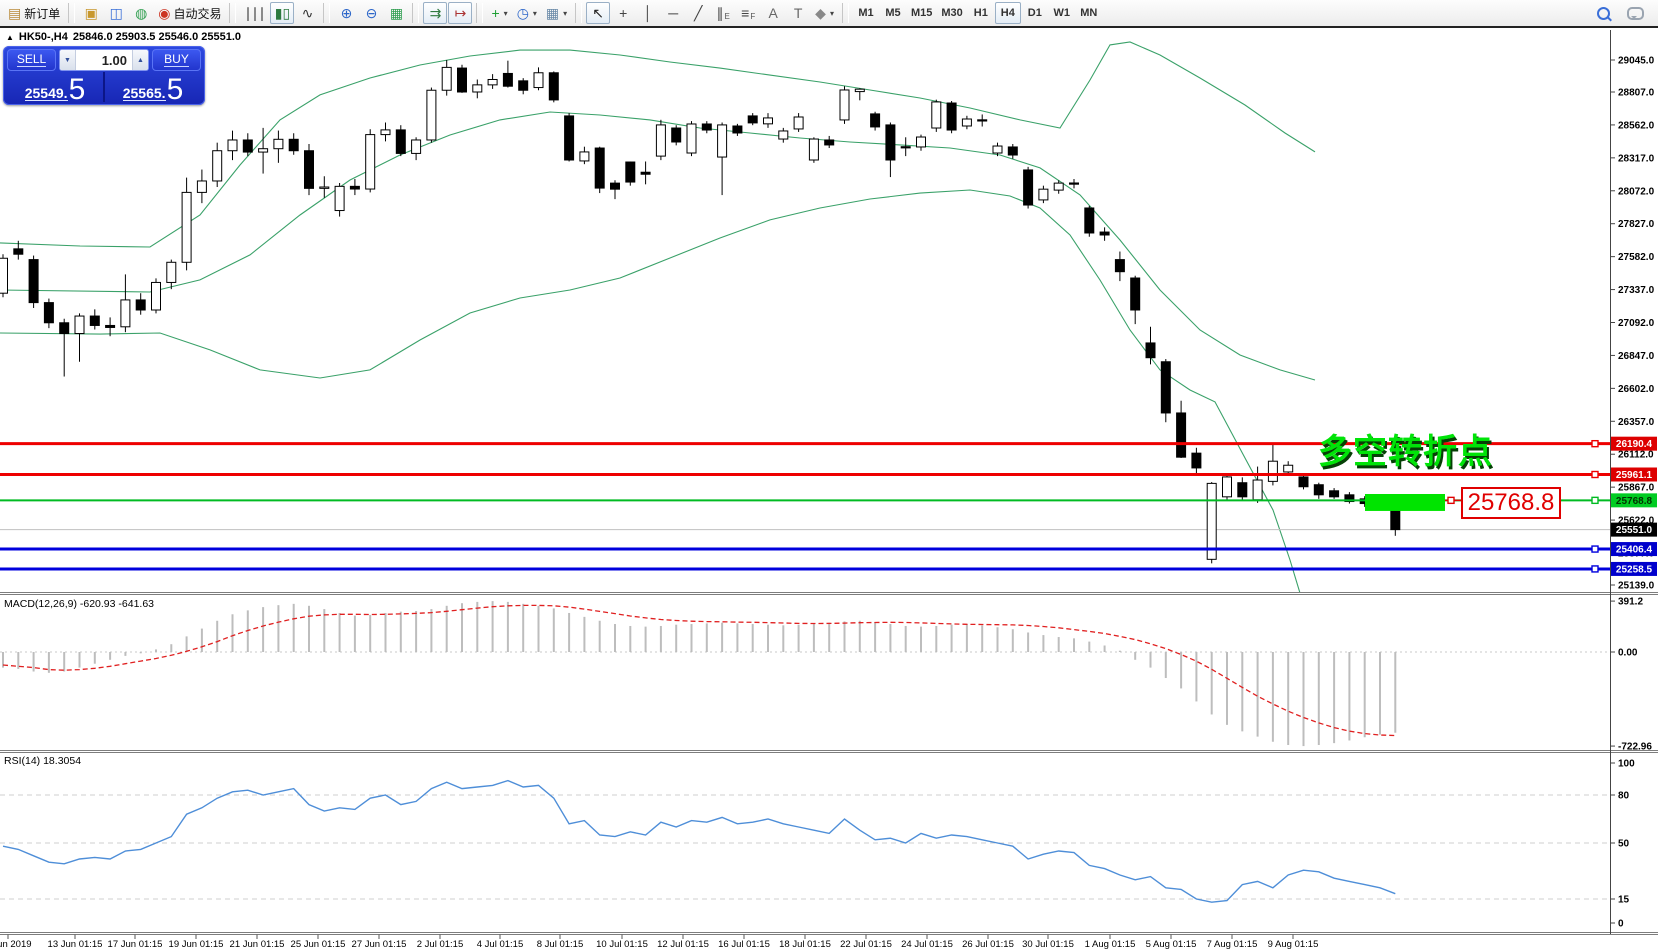  What do you see at coordinates (152, 88) in the screenshot?
I see `buy-price: 25565. 5` at bounding box center [152, 88].